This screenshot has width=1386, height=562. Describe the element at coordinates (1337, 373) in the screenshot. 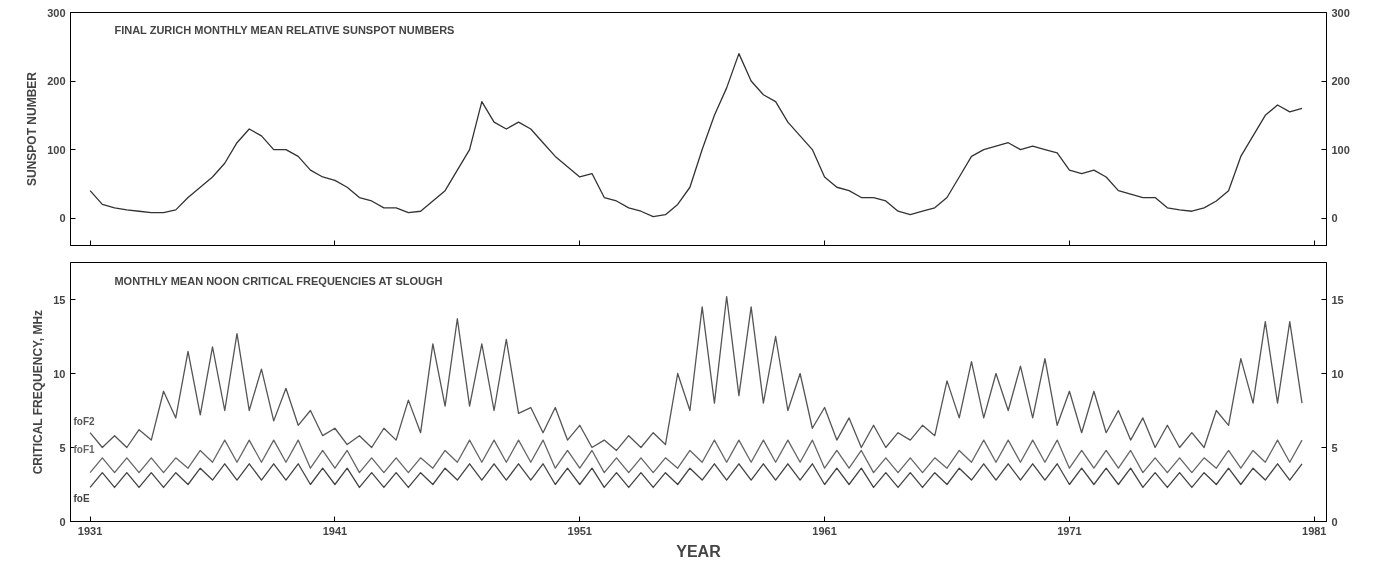

I see `y2-tick-label: 10` at that location.